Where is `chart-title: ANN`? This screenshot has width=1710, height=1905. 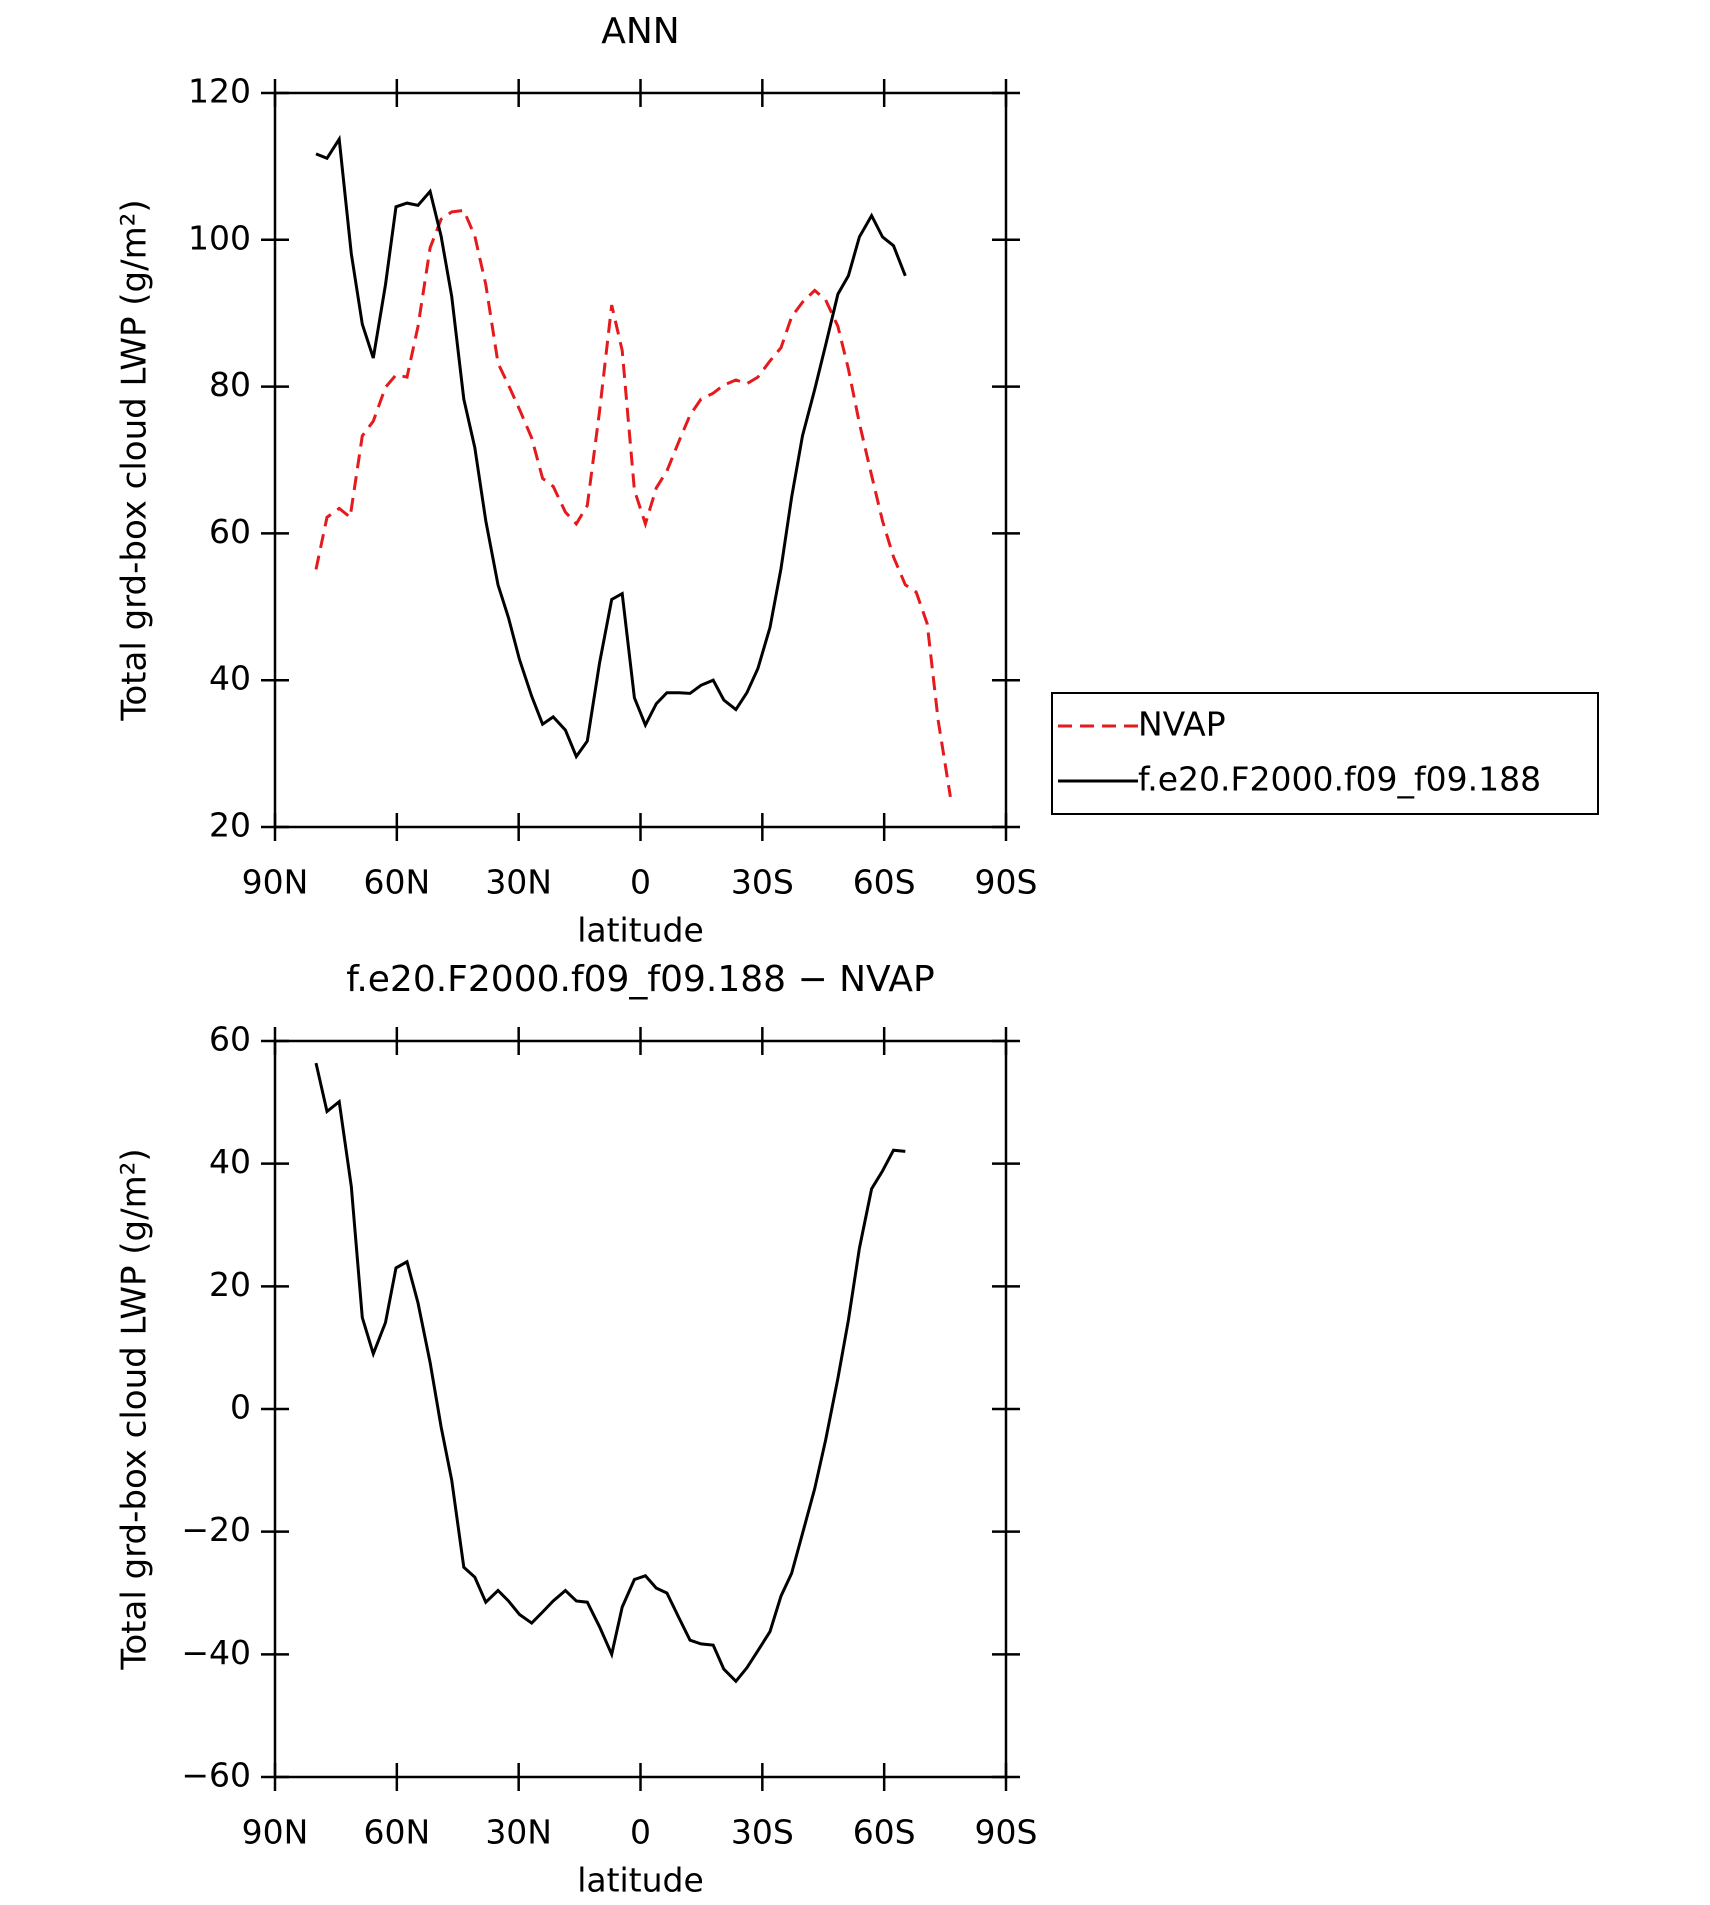
chart-title: ANN is located at coordinates (640, 31).